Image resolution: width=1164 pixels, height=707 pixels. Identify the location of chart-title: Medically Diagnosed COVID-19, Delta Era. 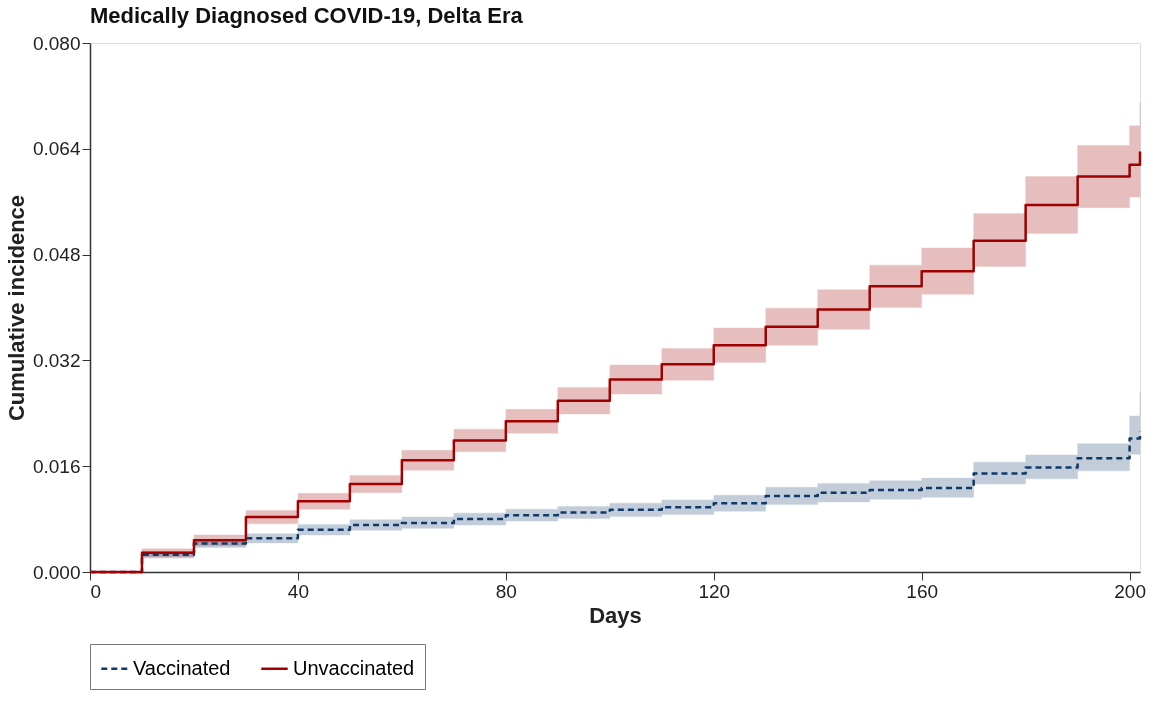
(307, 15).